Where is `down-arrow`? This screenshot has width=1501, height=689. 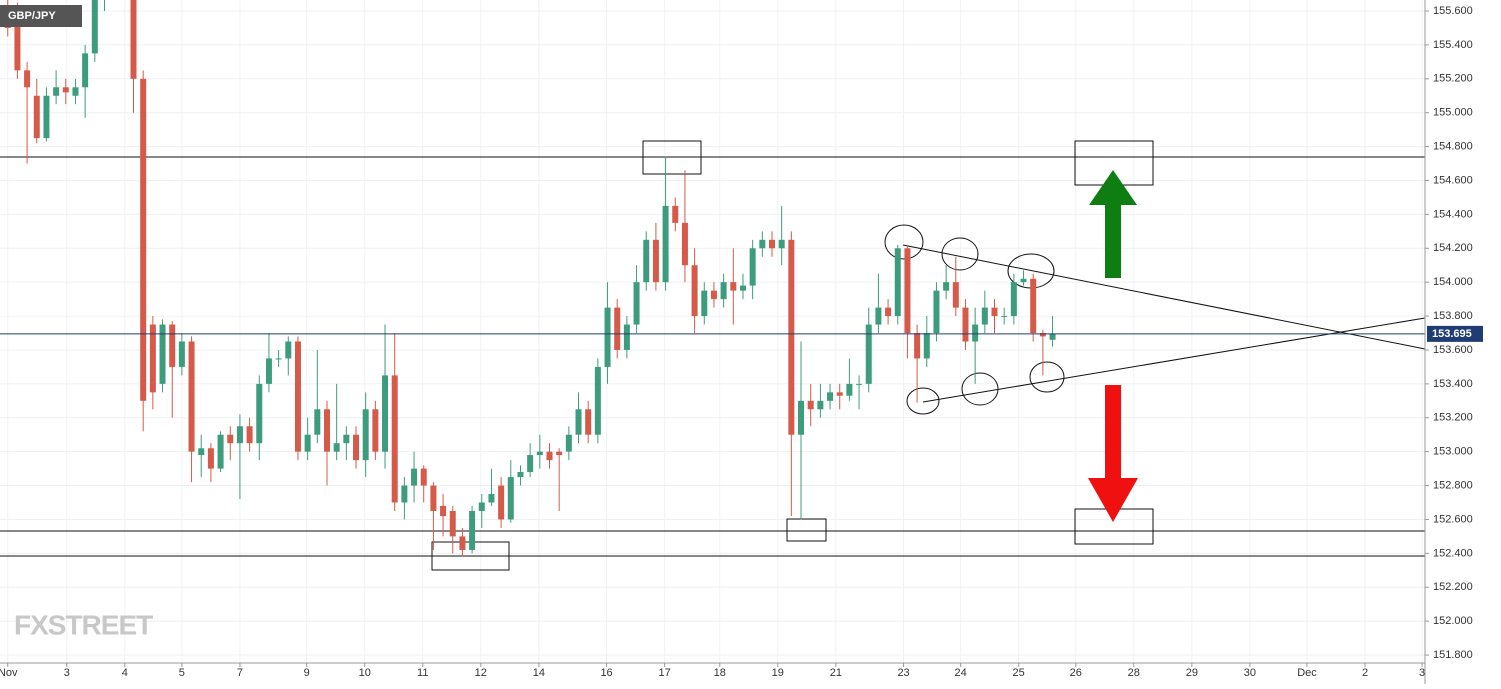 down-arrow is located at coordinates (1113, 453).